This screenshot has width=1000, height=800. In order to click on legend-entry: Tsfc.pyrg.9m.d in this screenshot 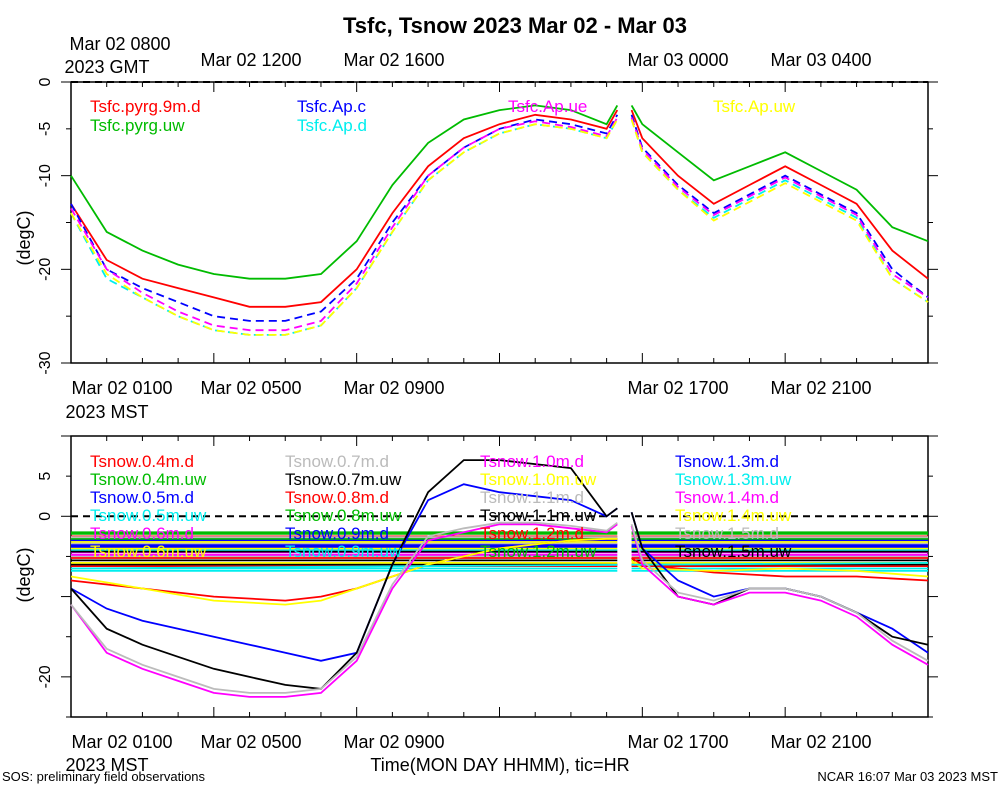, I will do `click(145, 106)`.